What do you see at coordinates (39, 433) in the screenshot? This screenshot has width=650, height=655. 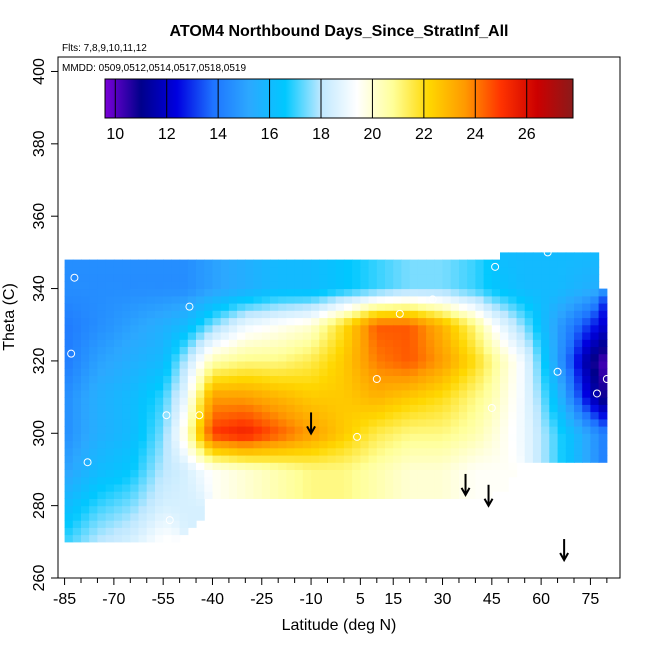 I see `y-tick-label: 300` at bounding box center [39, 433].